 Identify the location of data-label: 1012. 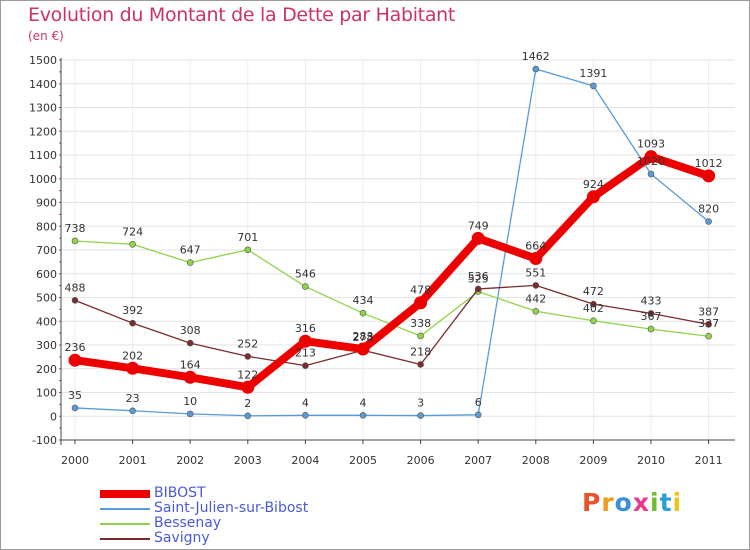
(709, 163).